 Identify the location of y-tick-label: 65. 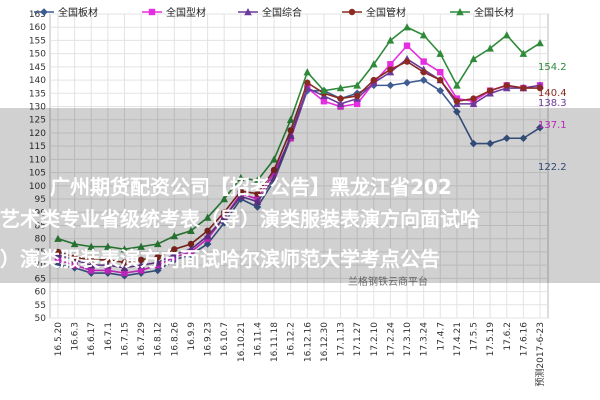
(40, 279).